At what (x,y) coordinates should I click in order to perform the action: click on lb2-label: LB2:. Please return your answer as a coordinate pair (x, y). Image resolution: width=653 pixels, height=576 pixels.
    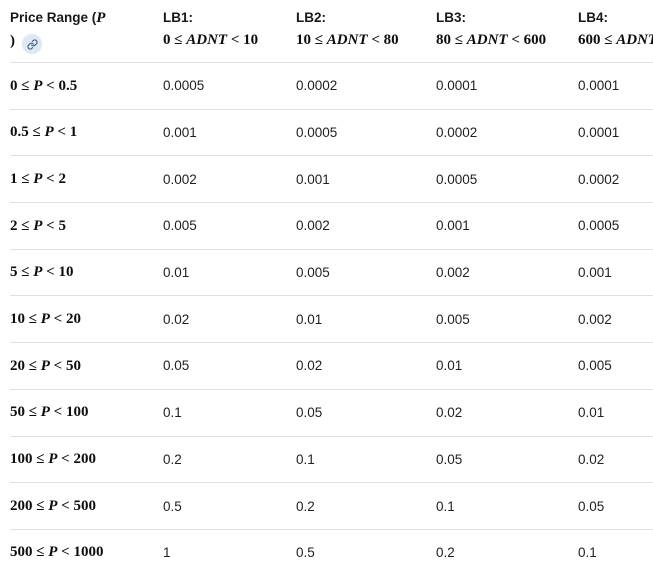
    Looking at the image, I should click on (311, 17).